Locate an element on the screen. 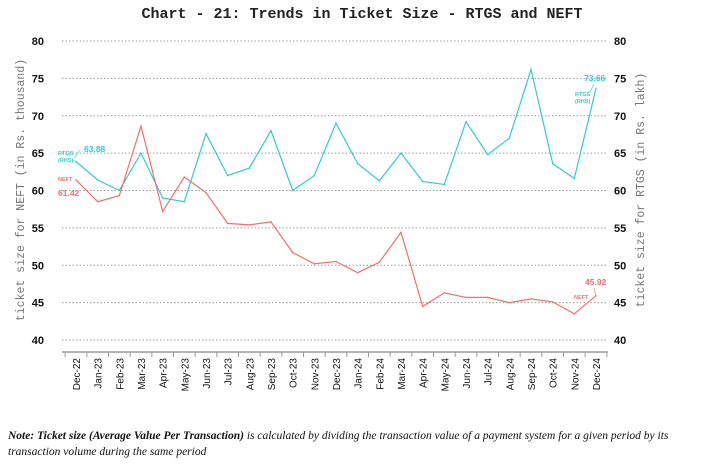 This screenshot has height=473, width=724. y-tick-label-right: 40 is located at coordinates (620, 341).